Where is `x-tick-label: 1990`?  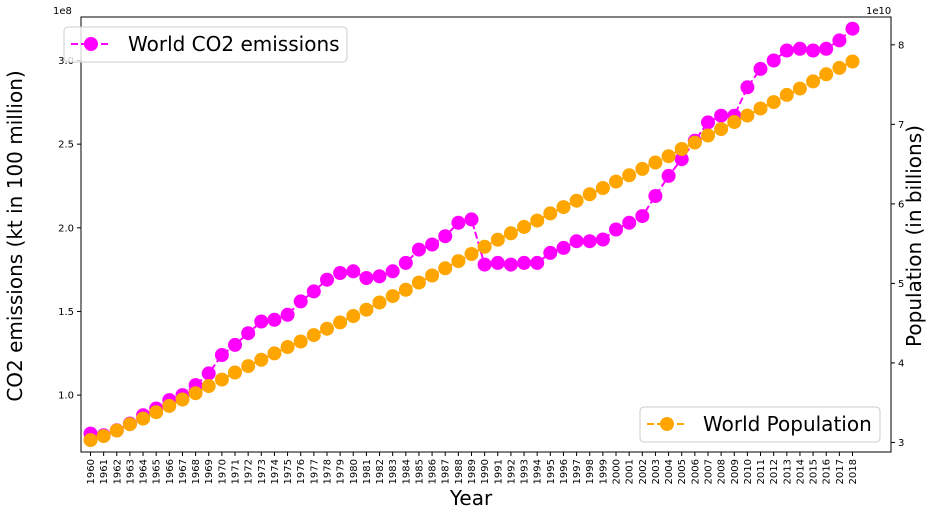
x-tick-label: 1990 is located at coordinates (485, 471).